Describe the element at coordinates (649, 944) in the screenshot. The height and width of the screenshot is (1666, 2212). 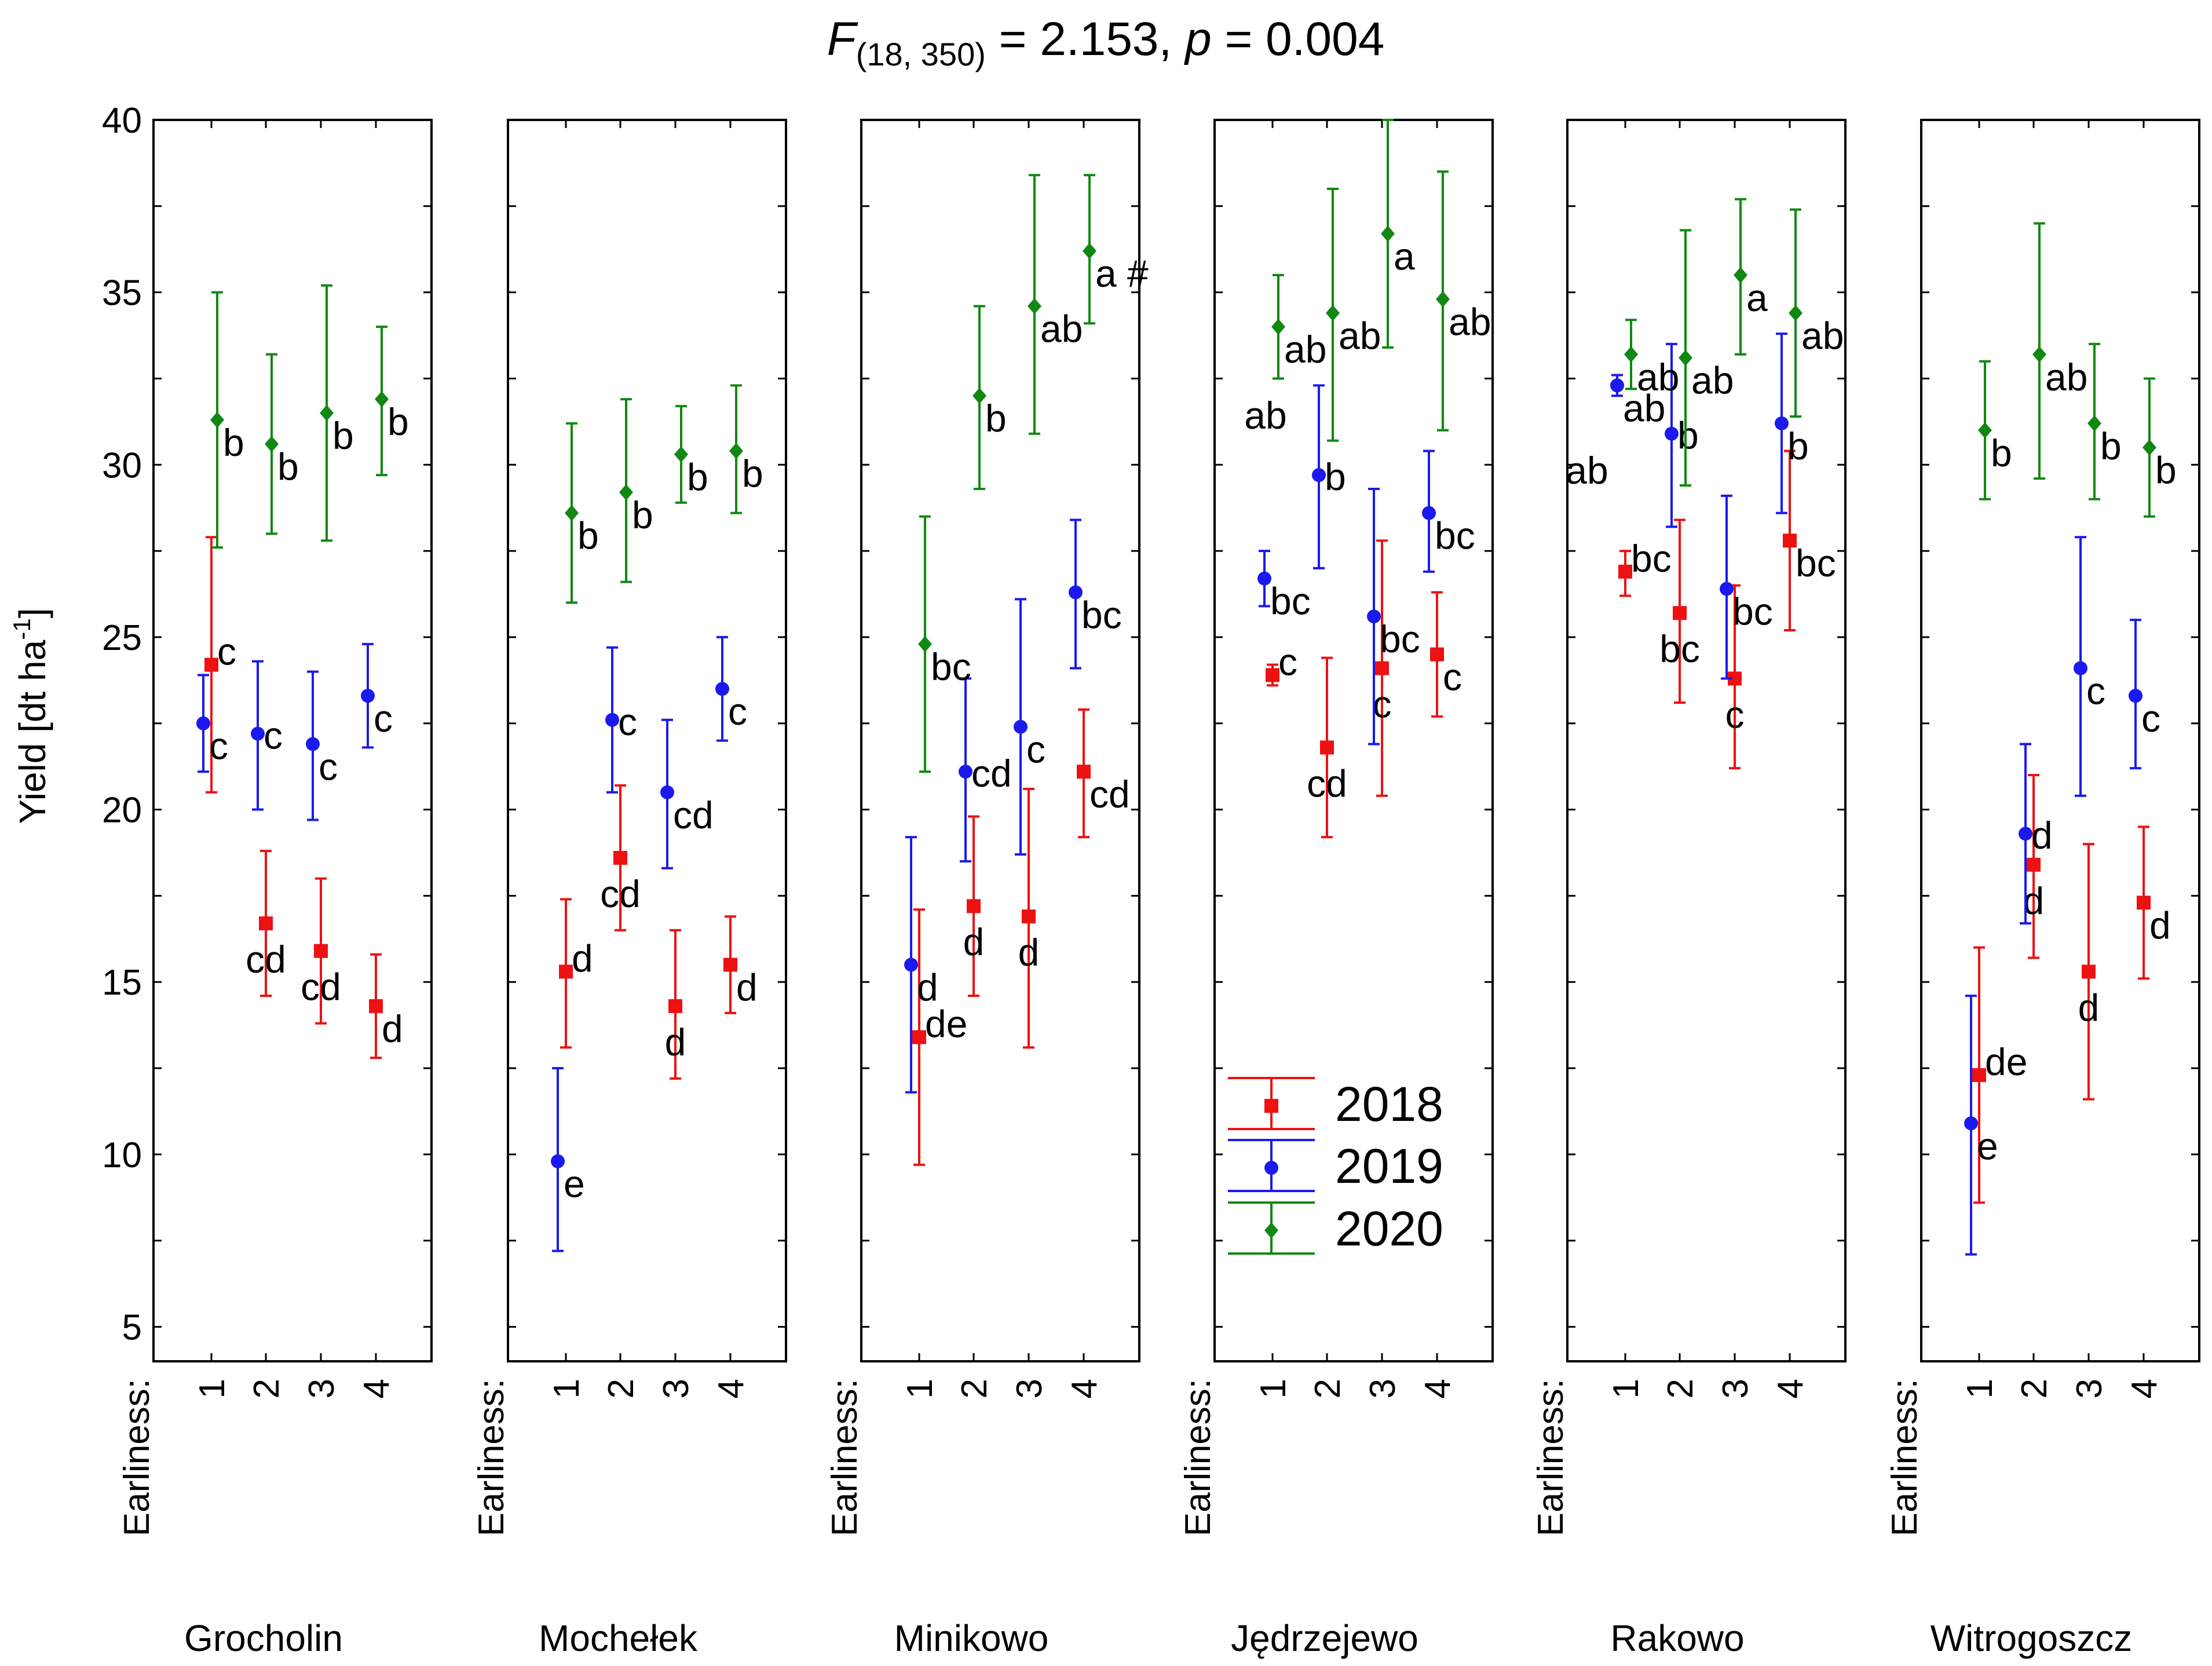
I see `series-2019: e c cd c` at that location.